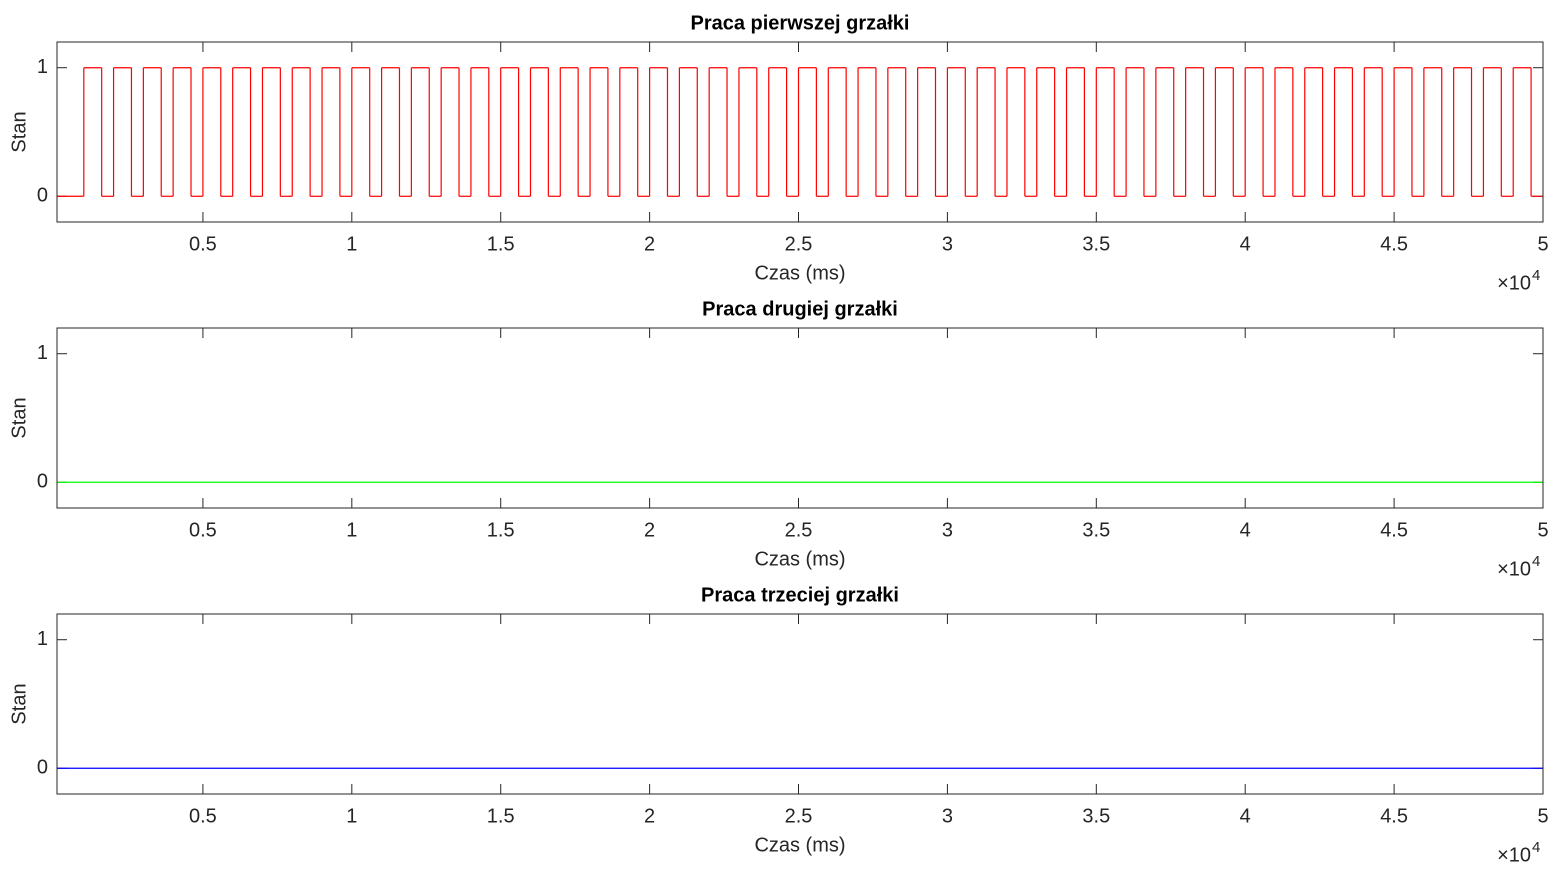 The height and width of the screenshot is (875, 1564). What do you see at coordinates (800, 309) in the screenshot?
I see `chart-title: Praca drugiej grzałki` at bounding box center [800, 309].